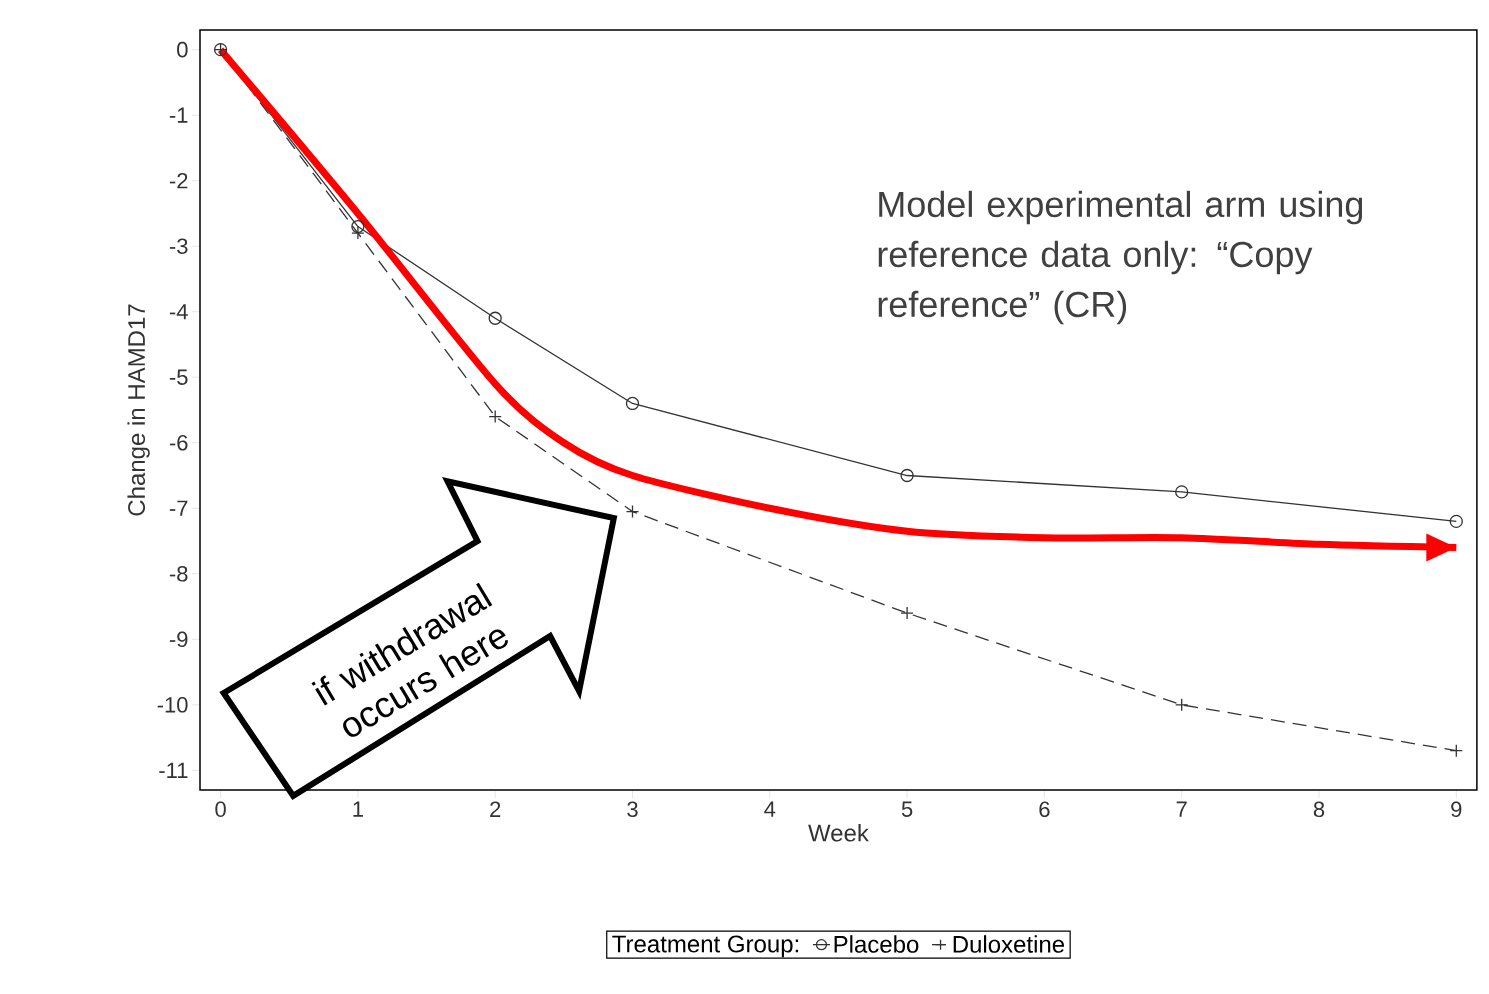 Image resolution: width=1489 pixels, height=994 pixels. Describe the element at coordinates (1319, 809) in the screenshot. I see `x-tick-label: 8` at that location.